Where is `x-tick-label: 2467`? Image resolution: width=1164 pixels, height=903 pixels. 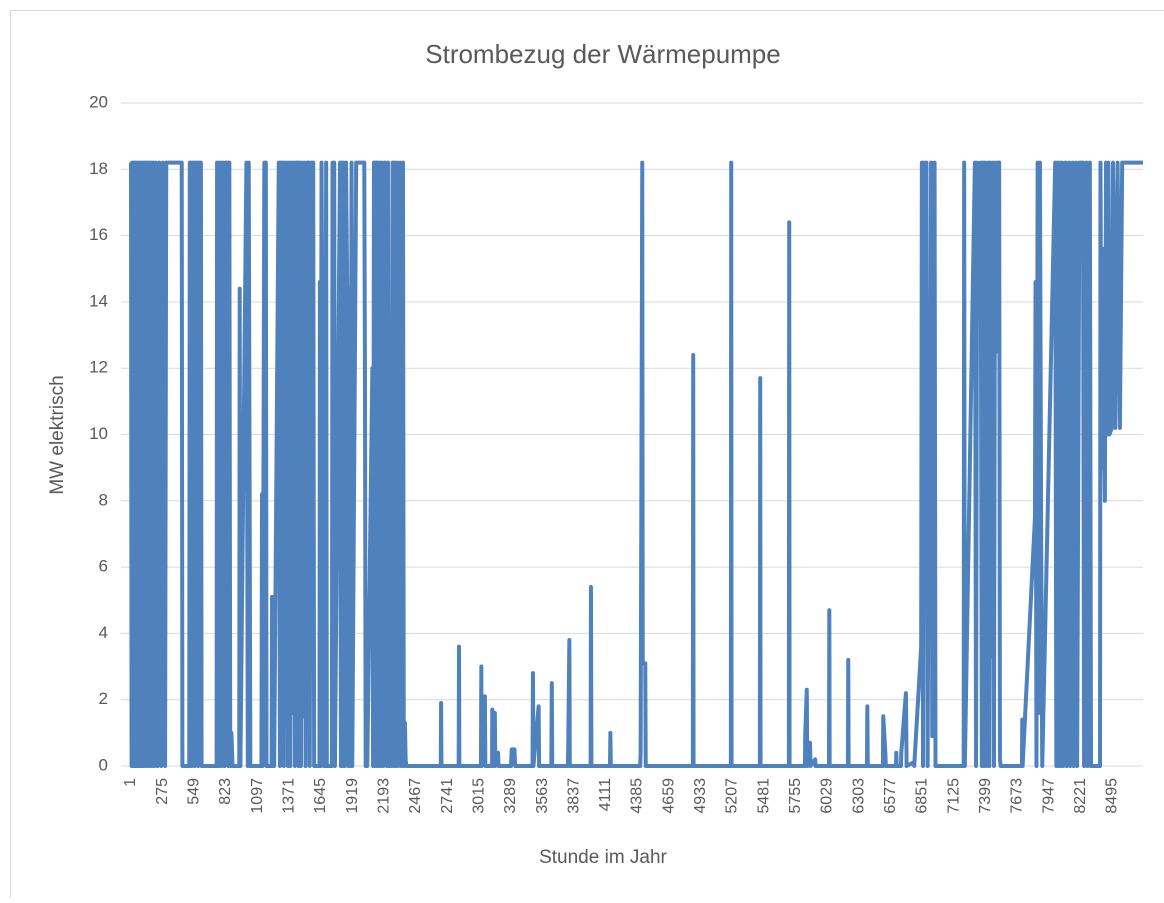
x-tick-label: 2467 is located at coordinates (415, 796).